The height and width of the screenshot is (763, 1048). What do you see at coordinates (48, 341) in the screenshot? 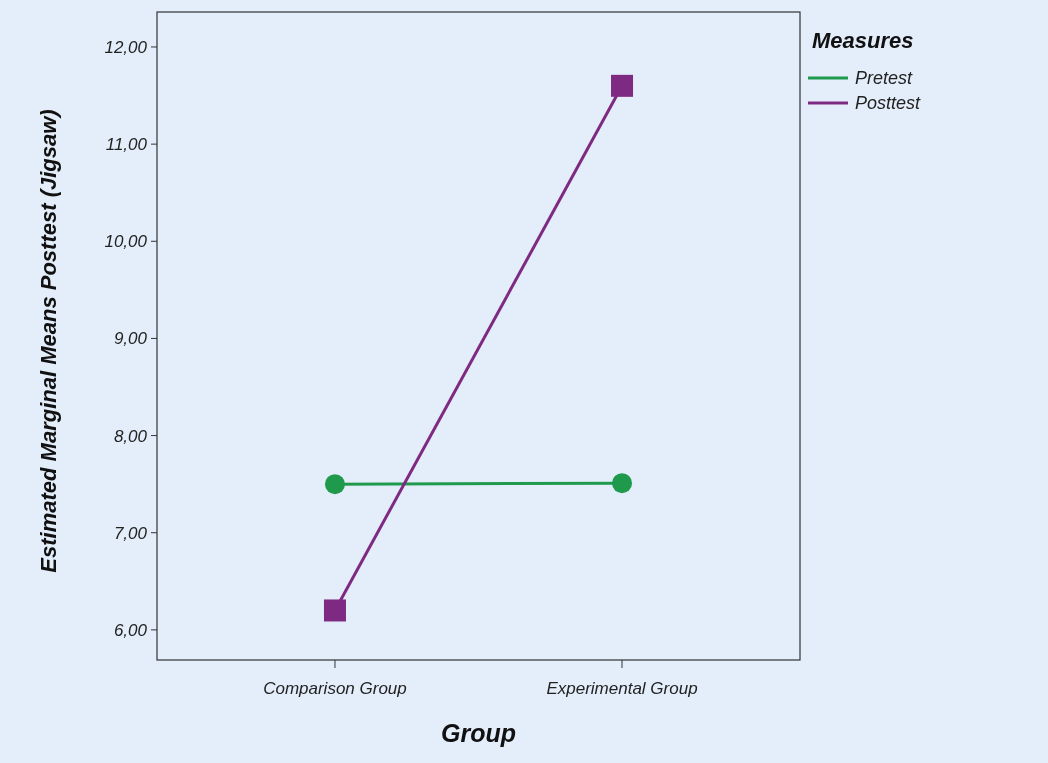
I see `y-axis-title: Estimated Marginal Means Posttest (Jigsaw)` at bounding box center [48, 341].